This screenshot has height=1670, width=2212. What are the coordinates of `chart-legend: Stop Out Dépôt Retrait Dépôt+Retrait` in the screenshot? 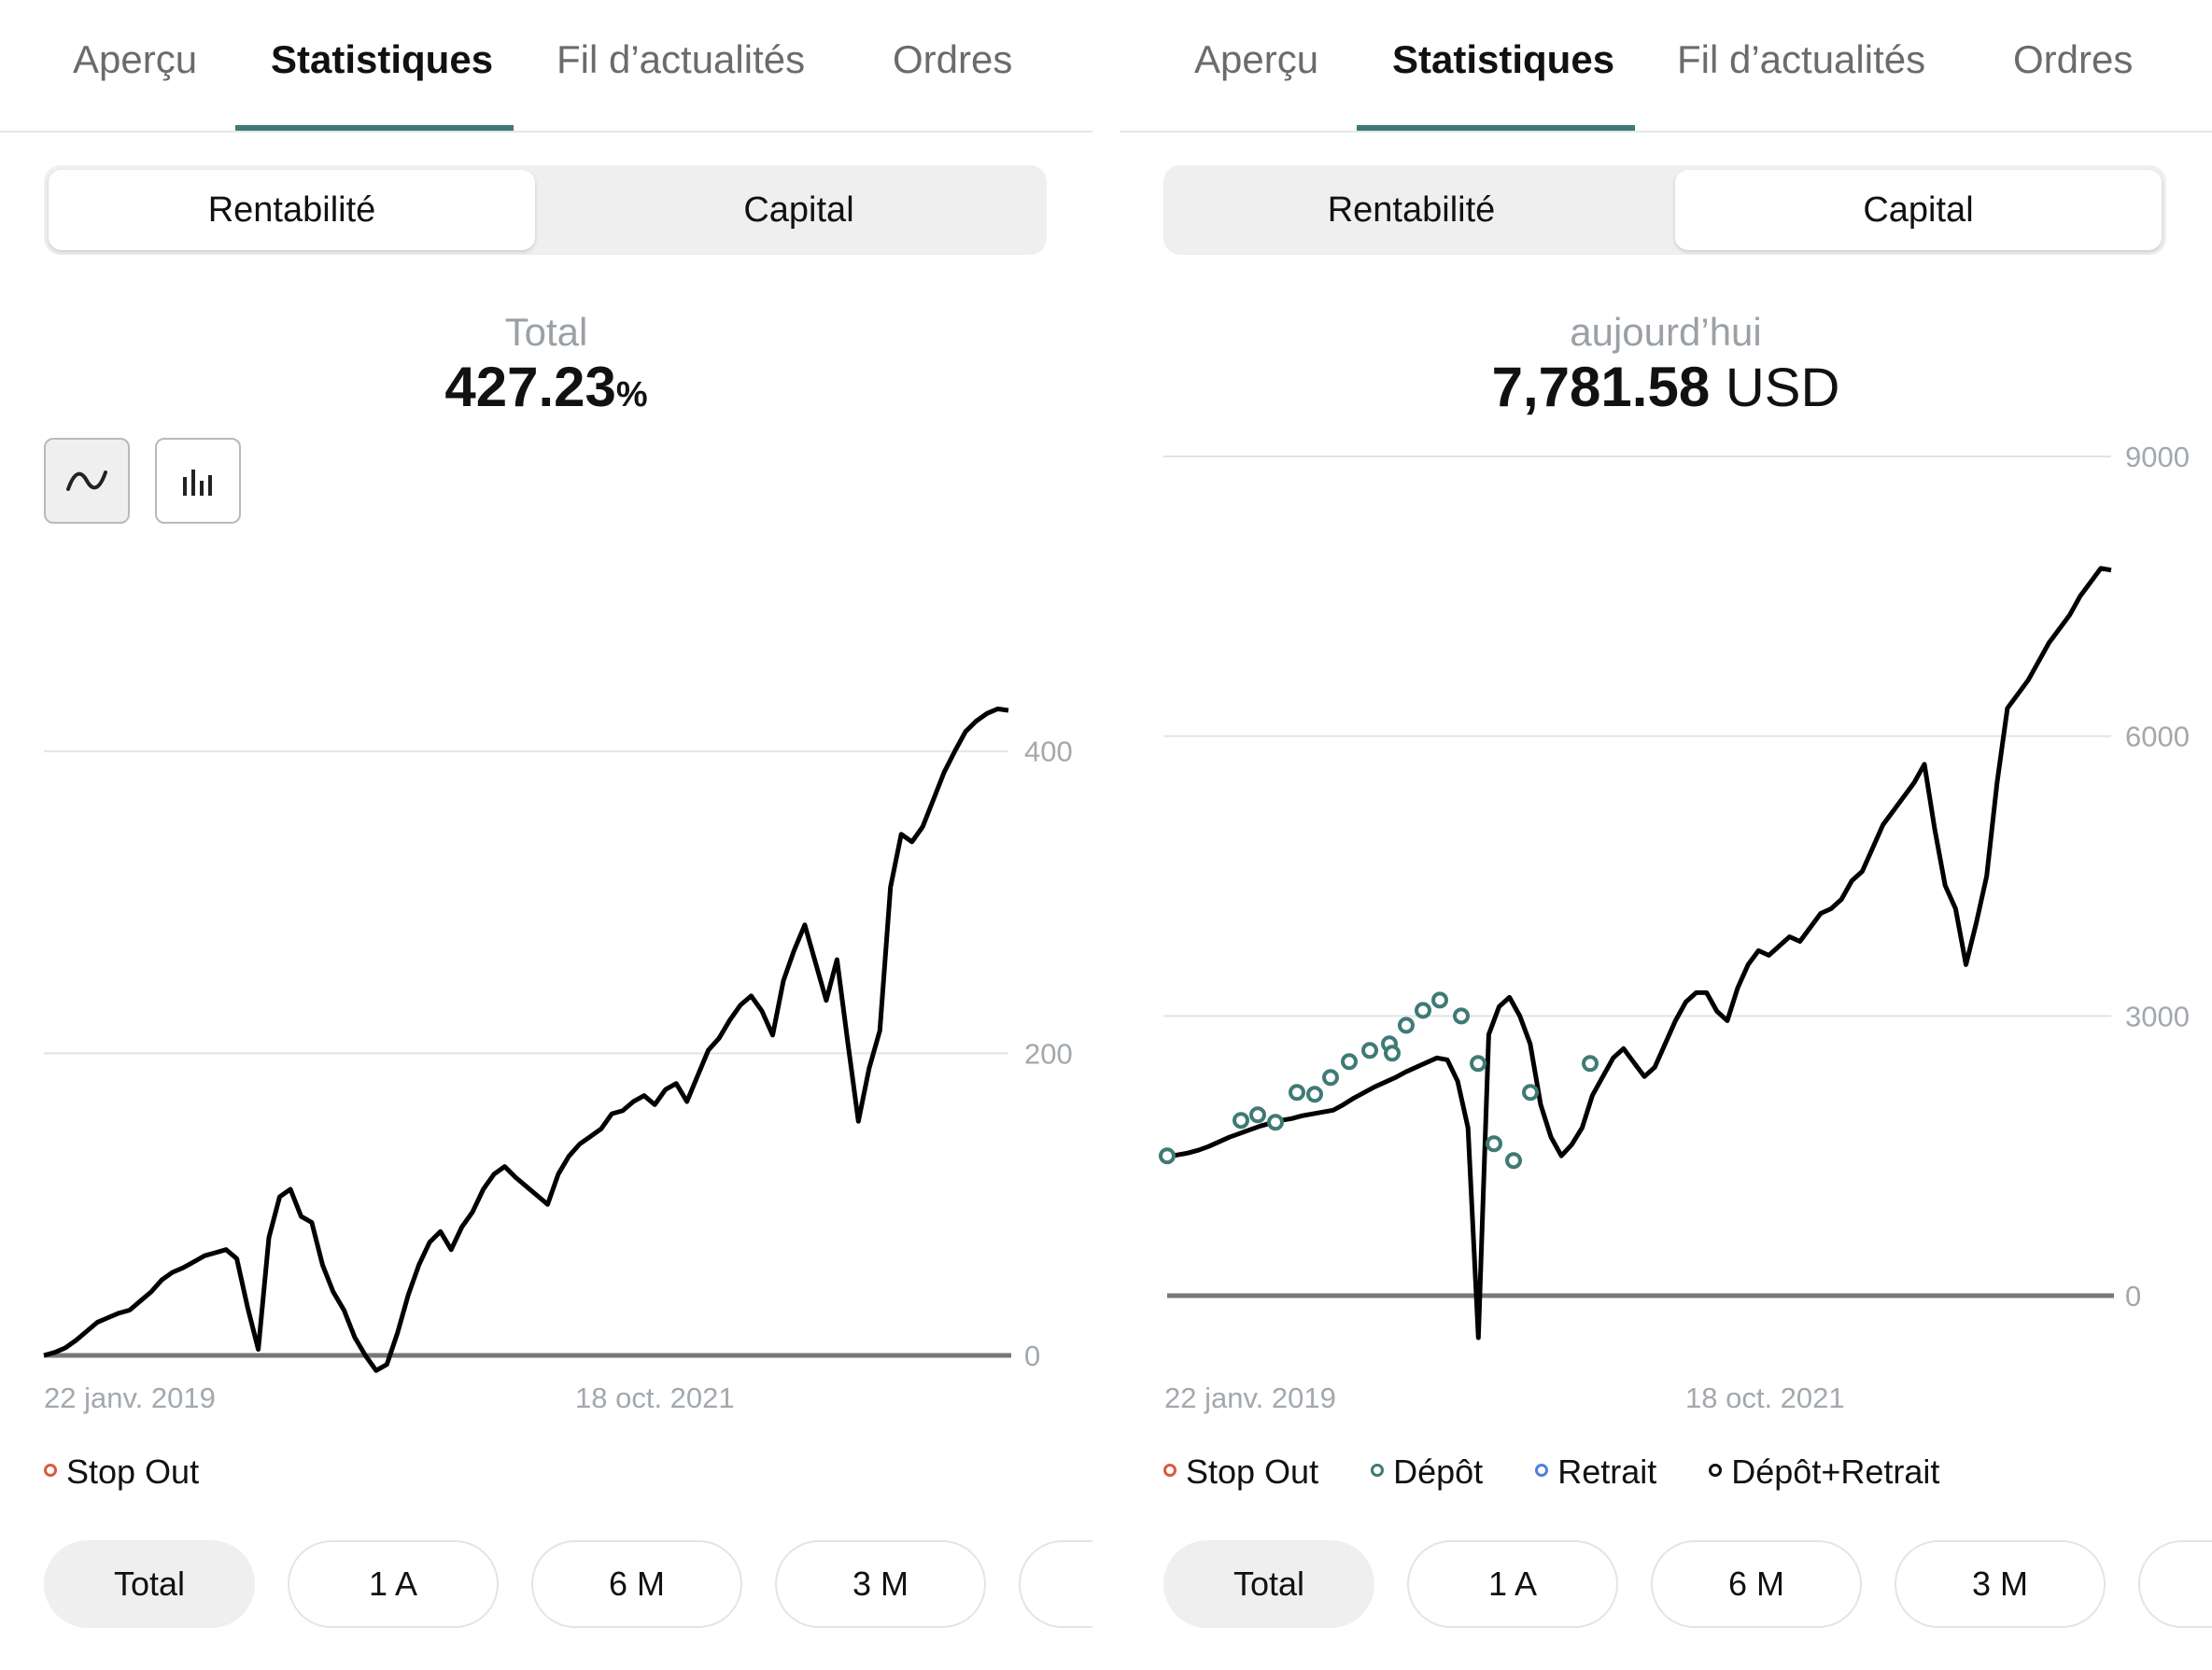 It's located at (1572, 1472).